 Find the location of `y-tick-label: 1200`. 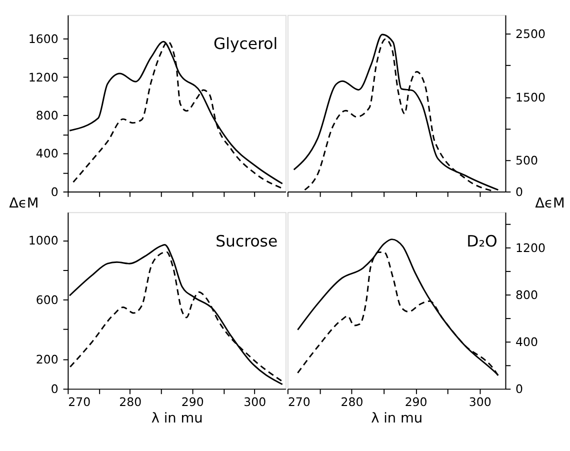

y-tick-label: 1200 is located at coordinates (43, 77).